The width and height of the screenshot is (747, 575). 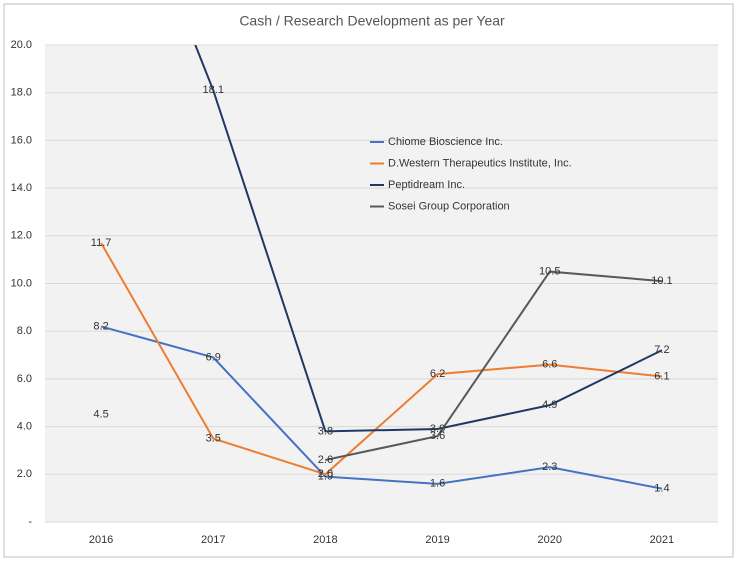 What do you see at coordinates (325, 474) in the screenshot?
I see `data-label: 2.0` at bounding box center [325, 474].